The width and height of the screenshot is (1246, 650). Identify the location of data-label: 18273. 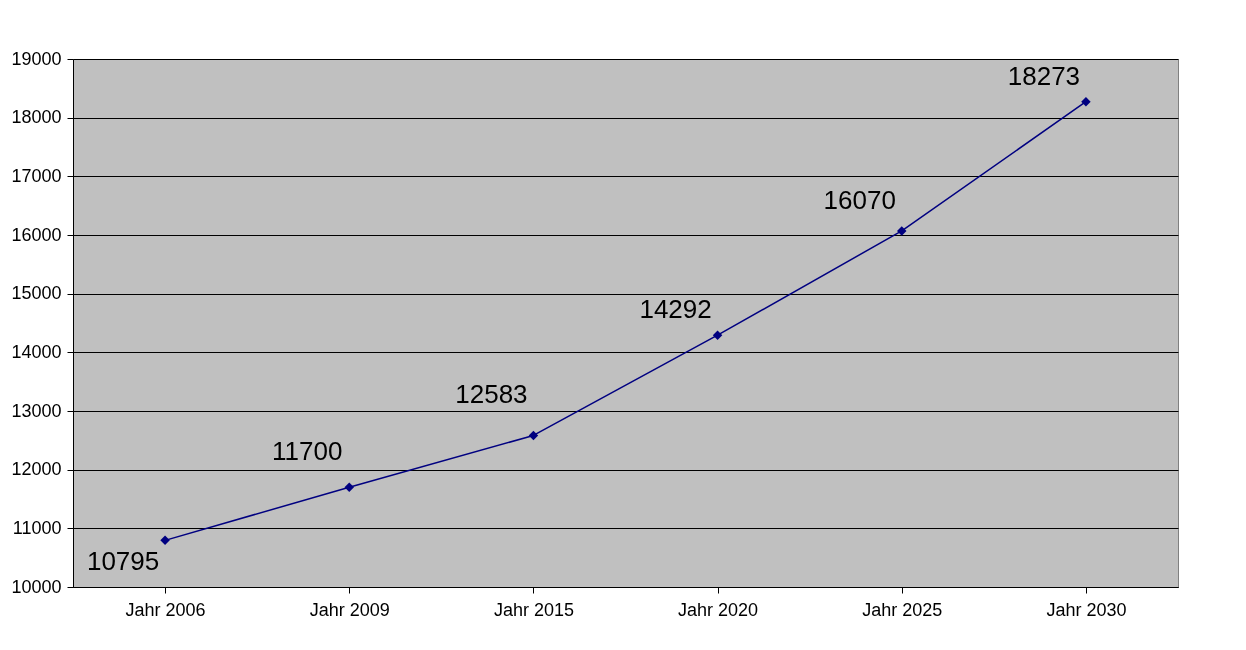
(1044, 75).